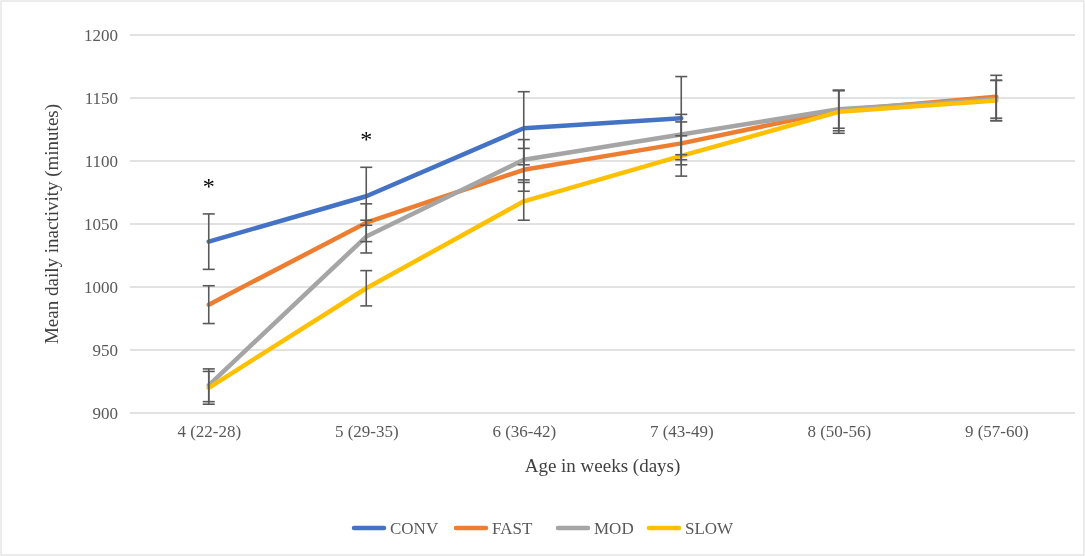 Image resolution: width=1085 pixels, height=556 pixels. What do you see at coordinates (101, 98) in the screenshot?
I see `y-tick-label: 1150` at bounding box center [101, 98].